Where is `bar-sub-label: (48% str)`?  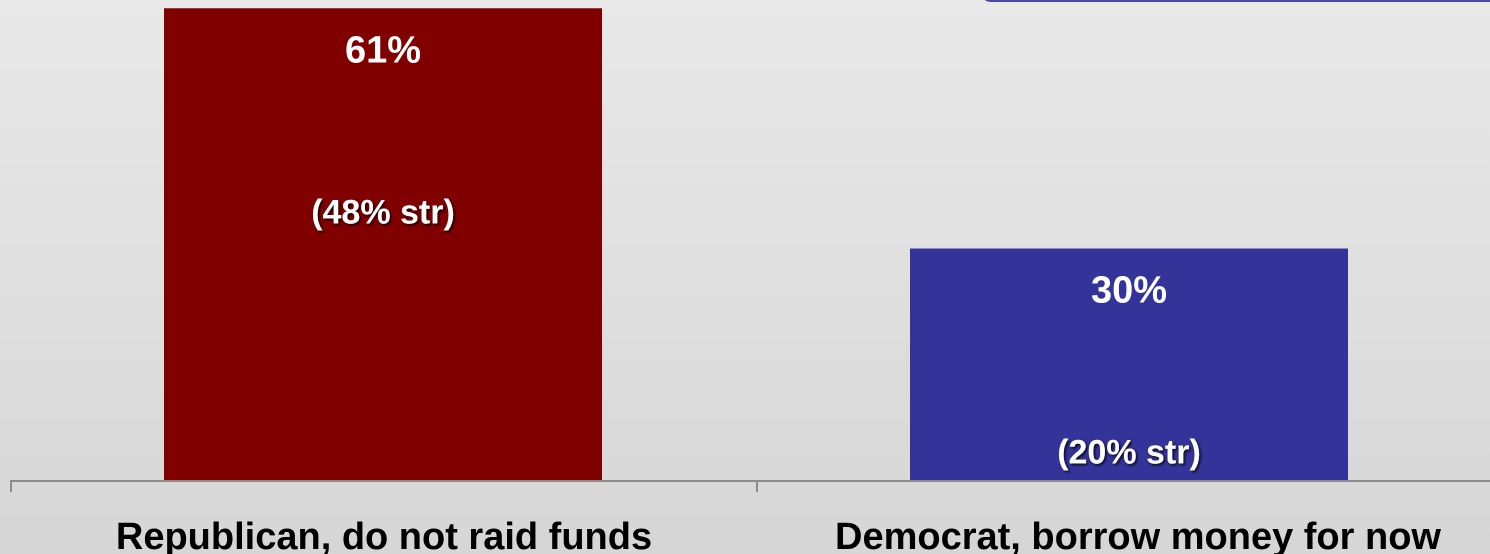 bar-sub-label: (48% str) is located at coordinates (383, 212).